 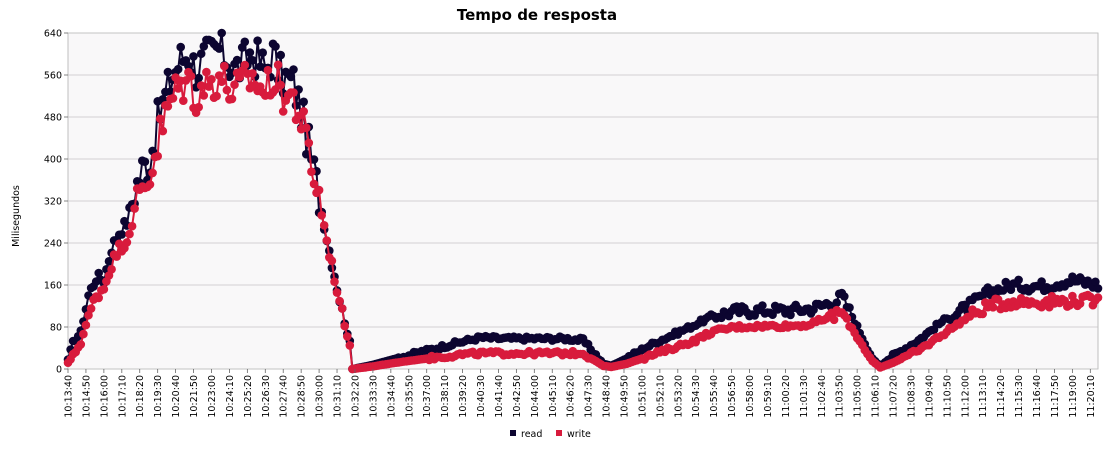 I want to click on x-tick-label: 11:16:40, so click(x=1037, y=396).